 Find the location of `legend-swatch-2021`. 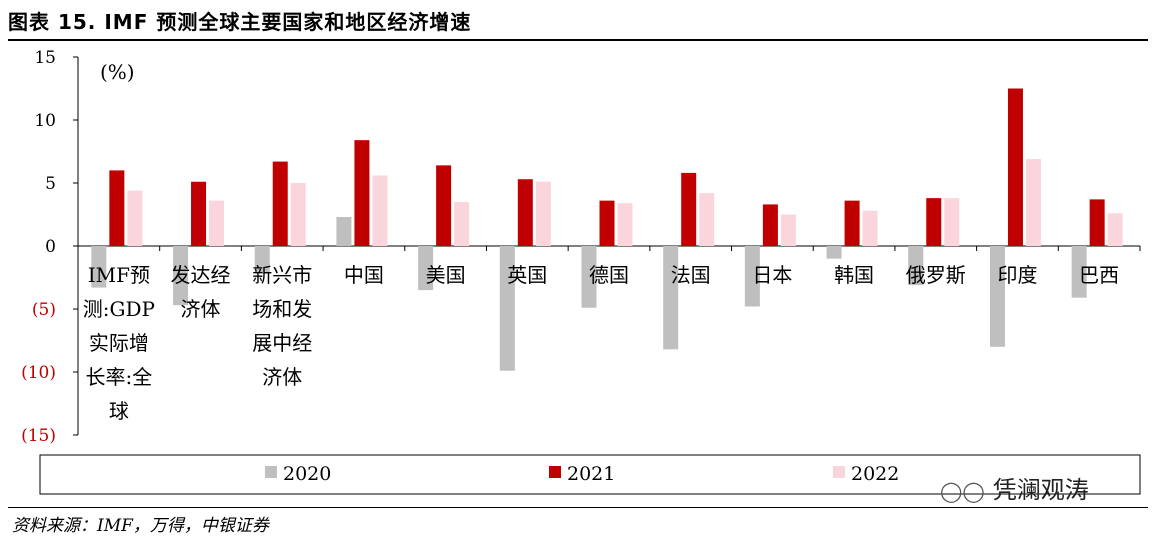

legend-swatch-2021 is located at coordinates (555, 472).